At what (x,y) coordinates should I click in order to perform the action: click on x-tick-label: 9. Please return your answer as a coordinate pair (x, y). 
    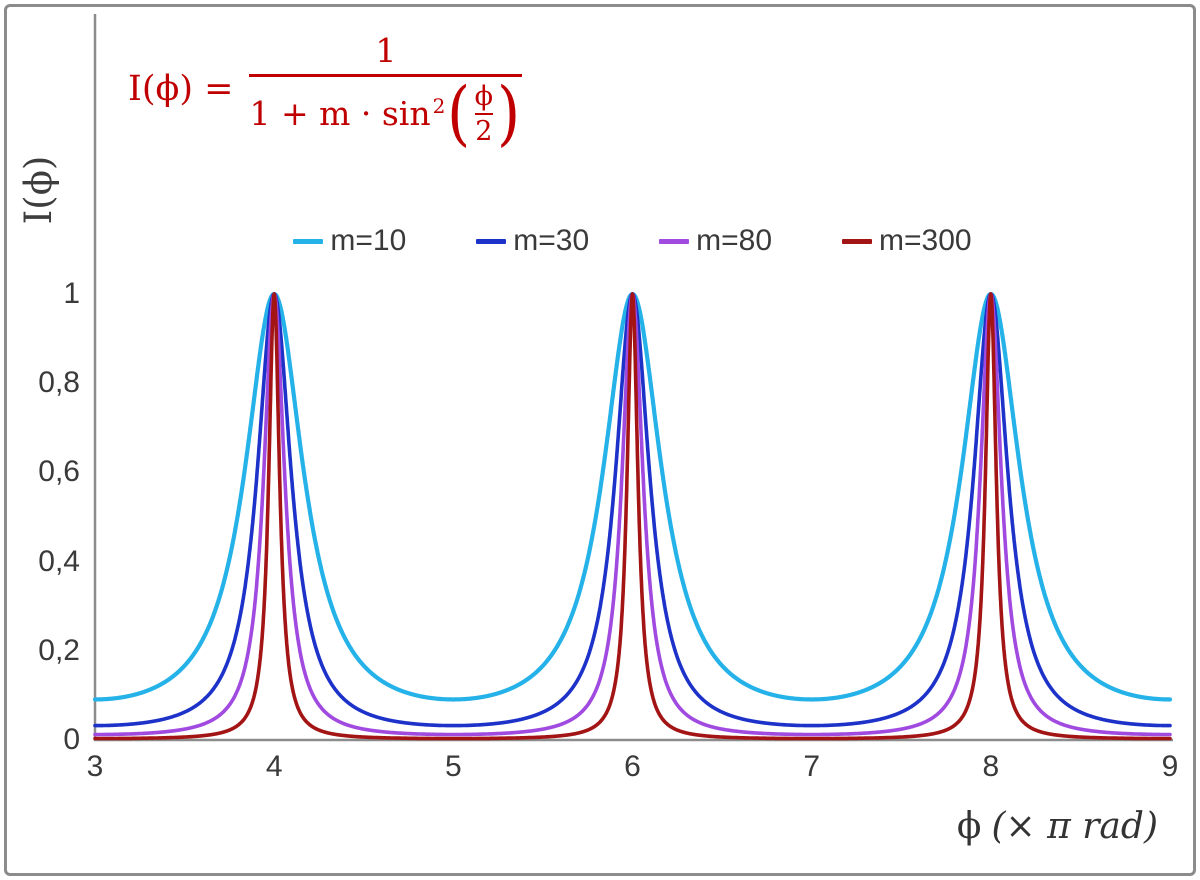
    Looking at the image, I should click on (1170, 766).